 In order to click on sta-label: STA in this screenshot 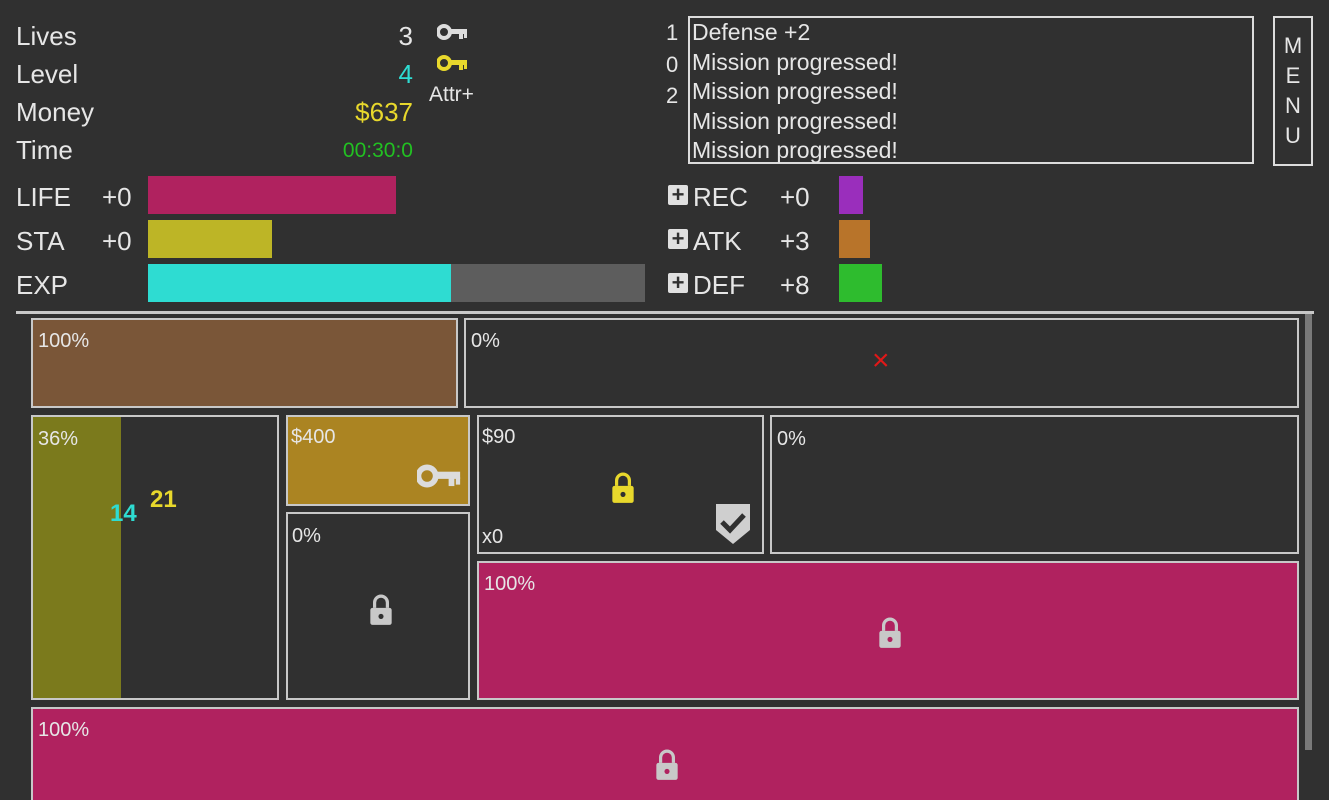, I will do `click(40, 241)`.